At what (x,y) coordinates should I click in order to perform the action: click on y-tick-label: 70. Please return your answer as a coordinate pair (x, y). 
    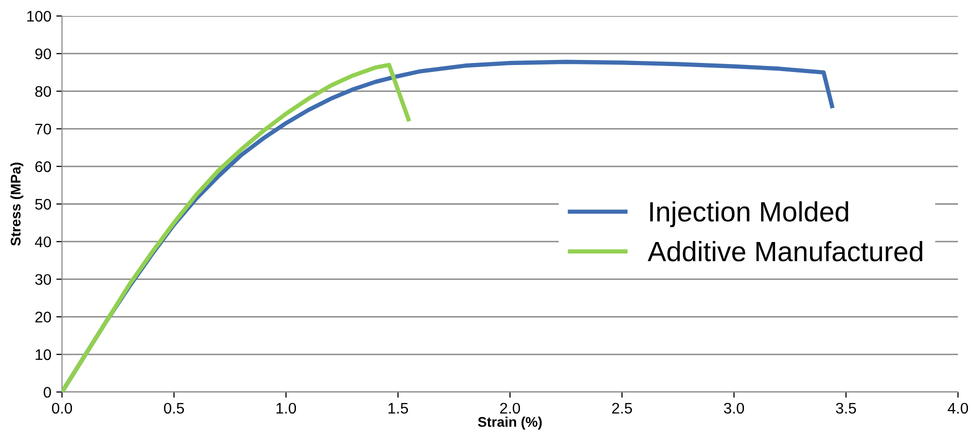
    Looking at the image, I should click on (43, 129).